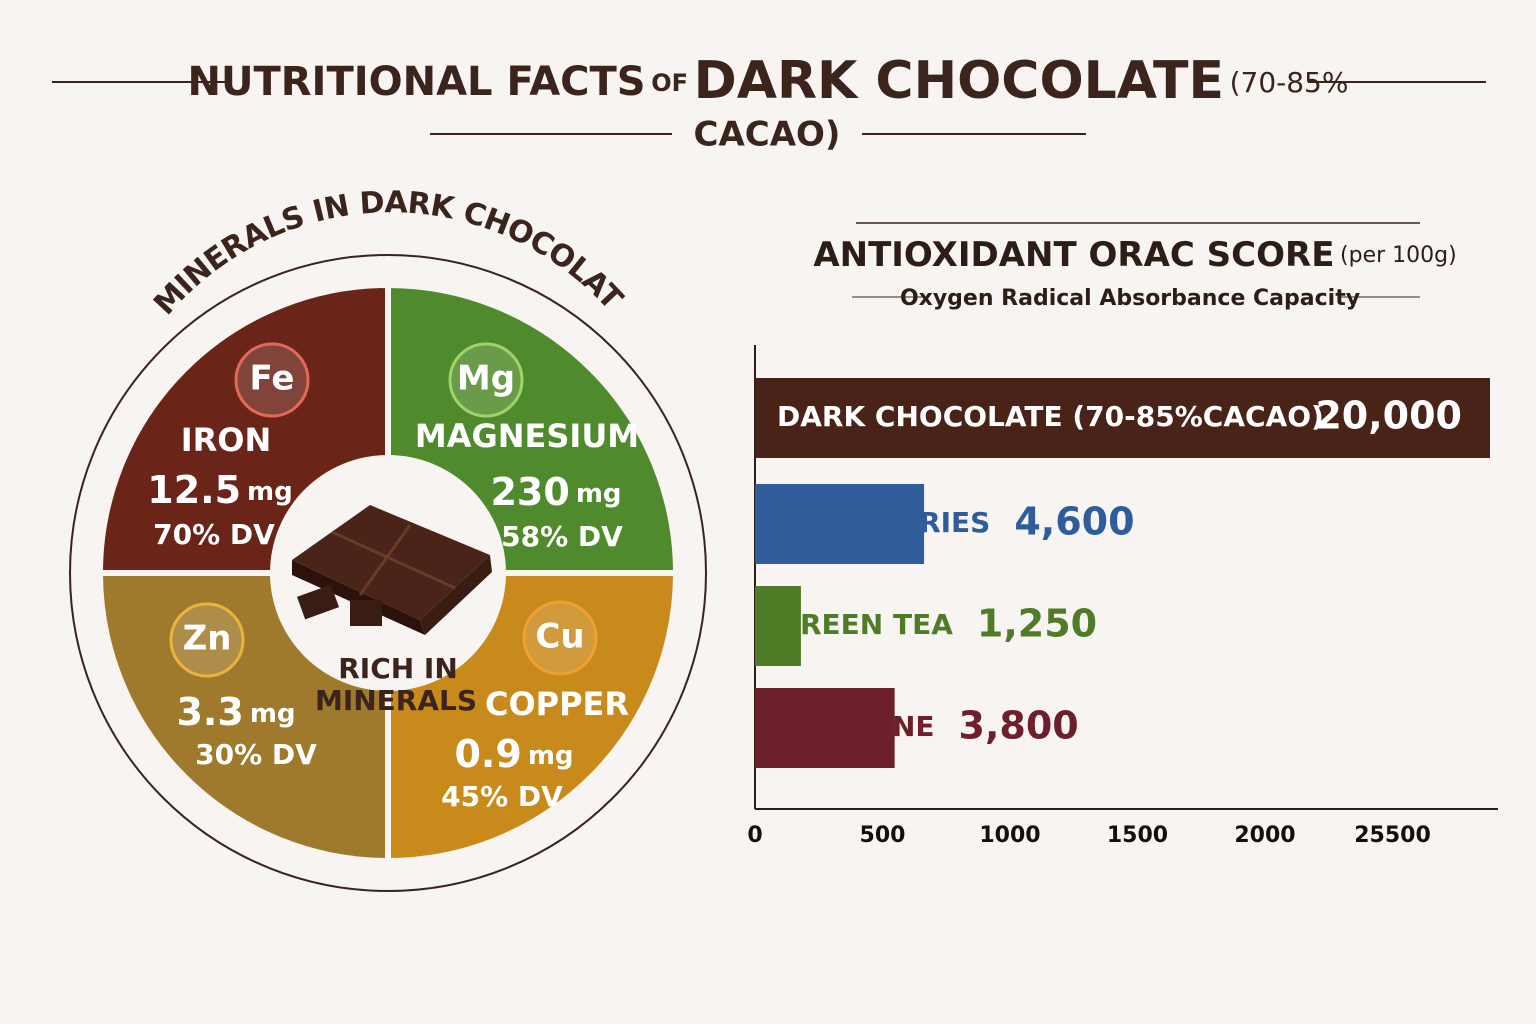 The height and width of the screenshot is (1024, 1536). Describe the element at coordinates (1073, 255) in the screenshot. I see `chart-title: ANTIOXIDANT ORAC SCORE` at that location.